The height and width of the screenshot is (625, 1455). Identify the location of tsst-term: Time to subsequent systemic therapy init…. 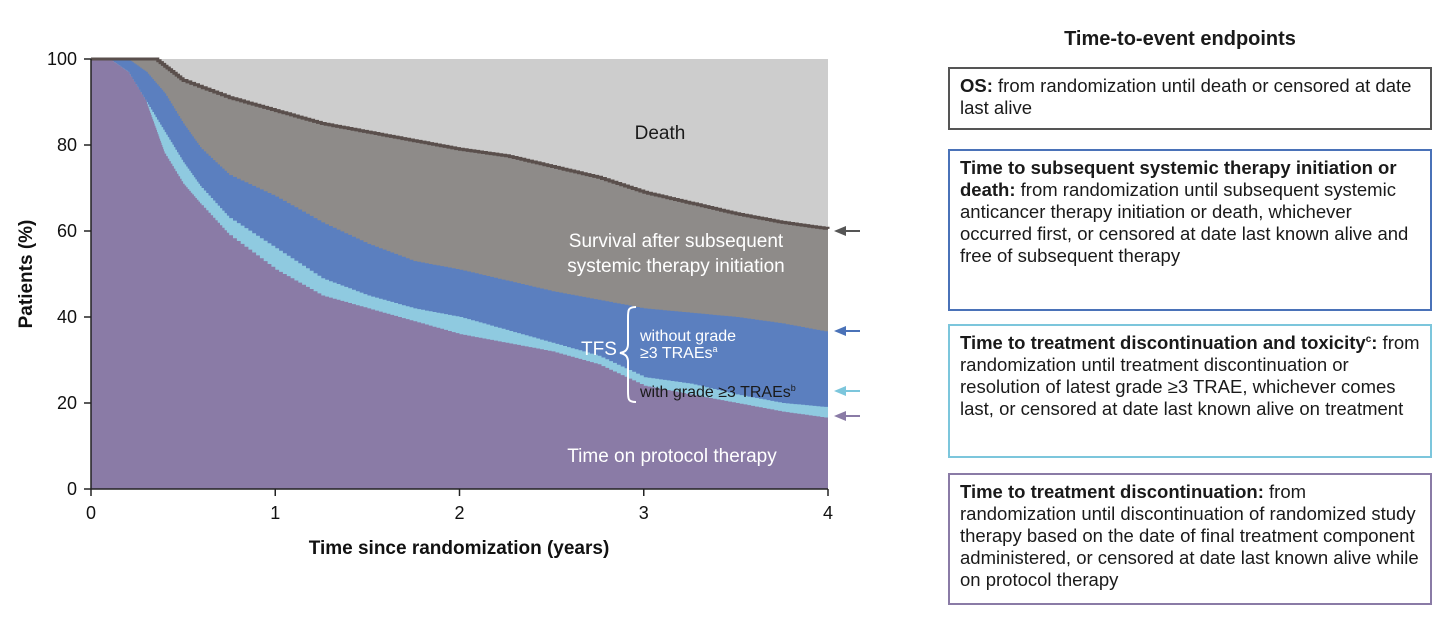
(1178, 178).